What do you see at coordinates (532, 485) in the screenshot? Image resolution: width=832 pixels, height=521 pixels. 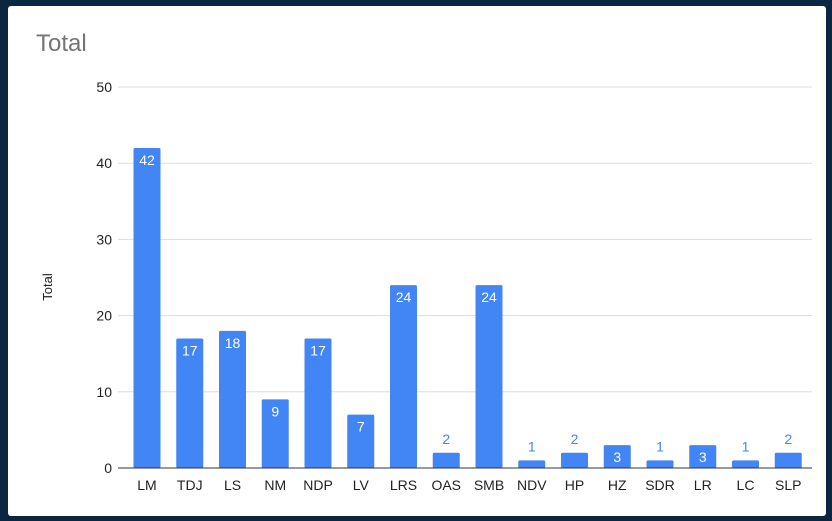 I see `x-tick-label: NDV` at bounding box center [532, 485].